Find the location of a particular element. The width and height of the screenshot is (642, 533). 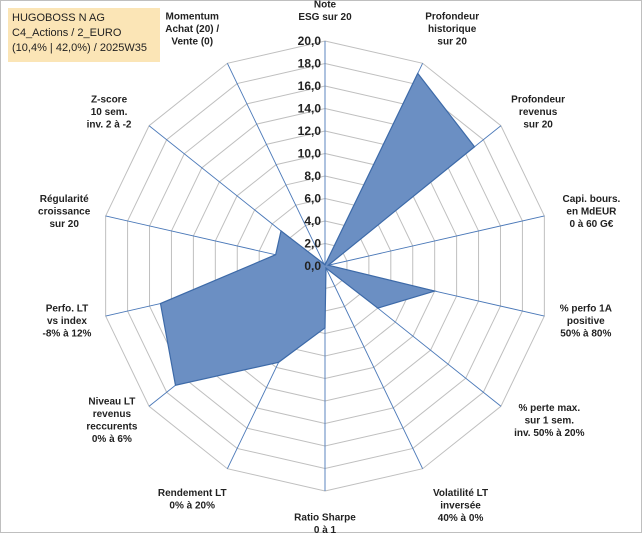

category-label: Note ESG sur 20 is located at coordinates (325, 11).